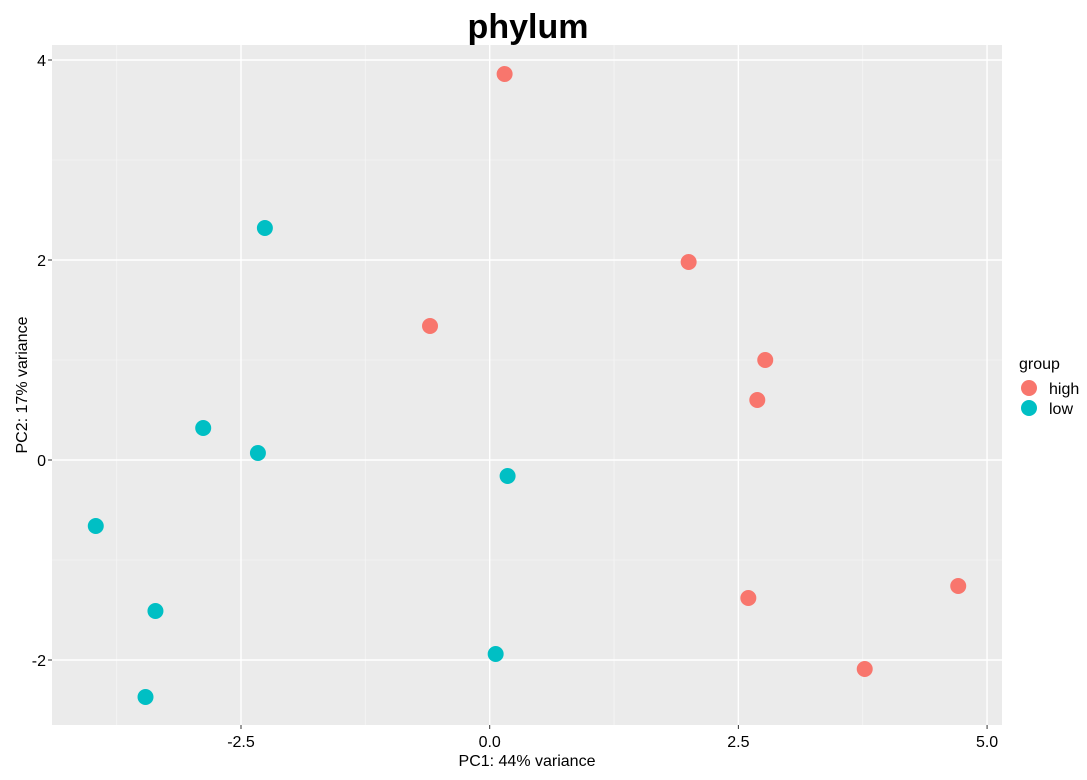  I want to click on y-tick-label: 0, so click(41, 461).